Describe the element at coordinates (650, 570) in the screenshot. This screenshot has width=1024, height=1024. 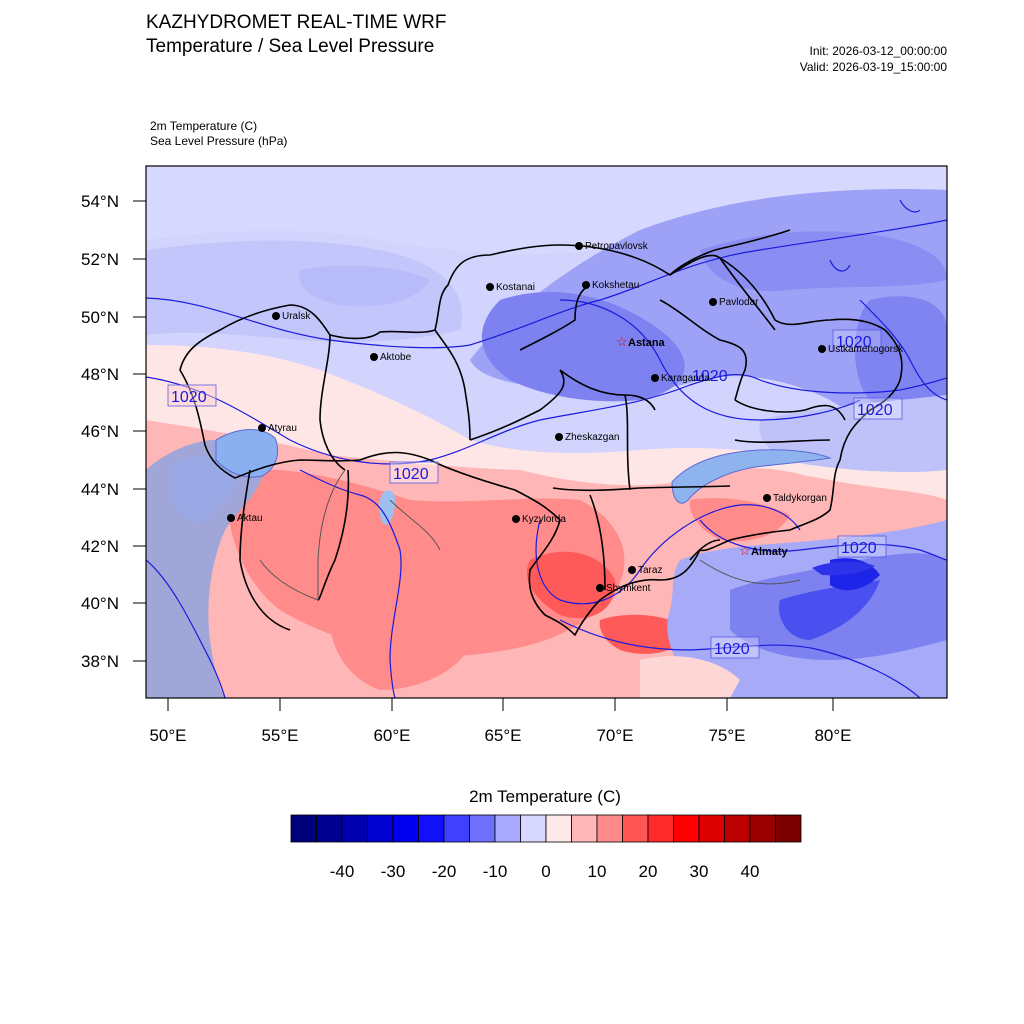
I see `svg-text: Taraz` at that location.